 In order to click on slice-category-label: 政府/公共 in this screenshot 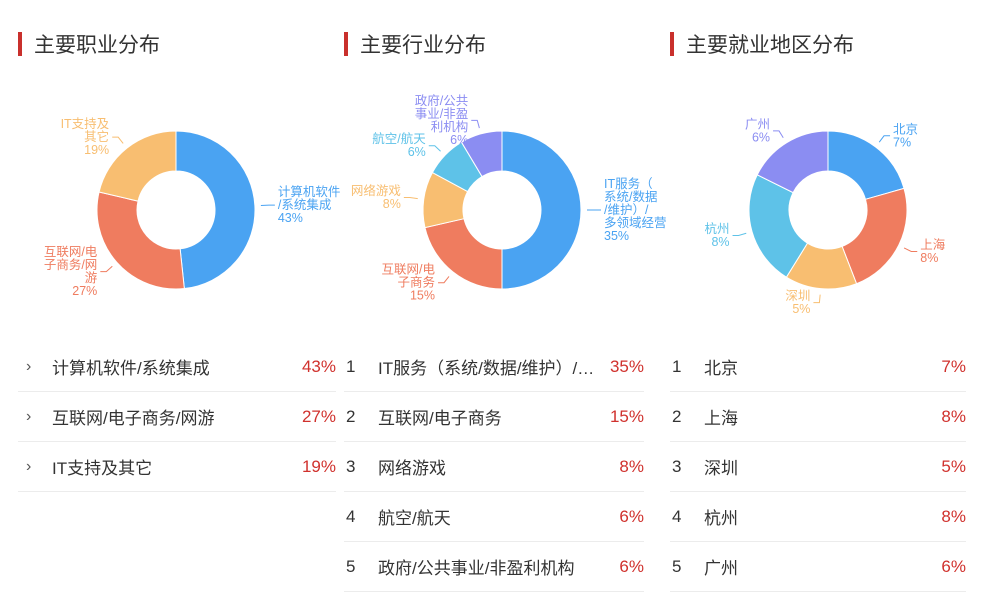, I will do `click(441, 100)`.